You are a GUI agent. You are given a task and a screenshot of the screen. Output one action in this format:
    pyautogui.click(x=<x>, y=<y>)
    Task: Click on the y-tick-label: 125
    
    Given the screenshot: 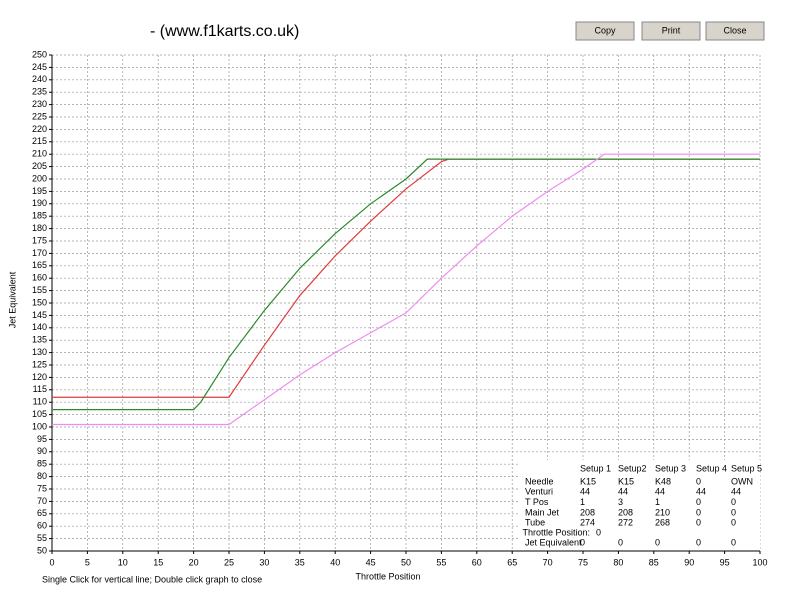 What is the action you would take?
    pyautogui.click(x=39, y=364)
    